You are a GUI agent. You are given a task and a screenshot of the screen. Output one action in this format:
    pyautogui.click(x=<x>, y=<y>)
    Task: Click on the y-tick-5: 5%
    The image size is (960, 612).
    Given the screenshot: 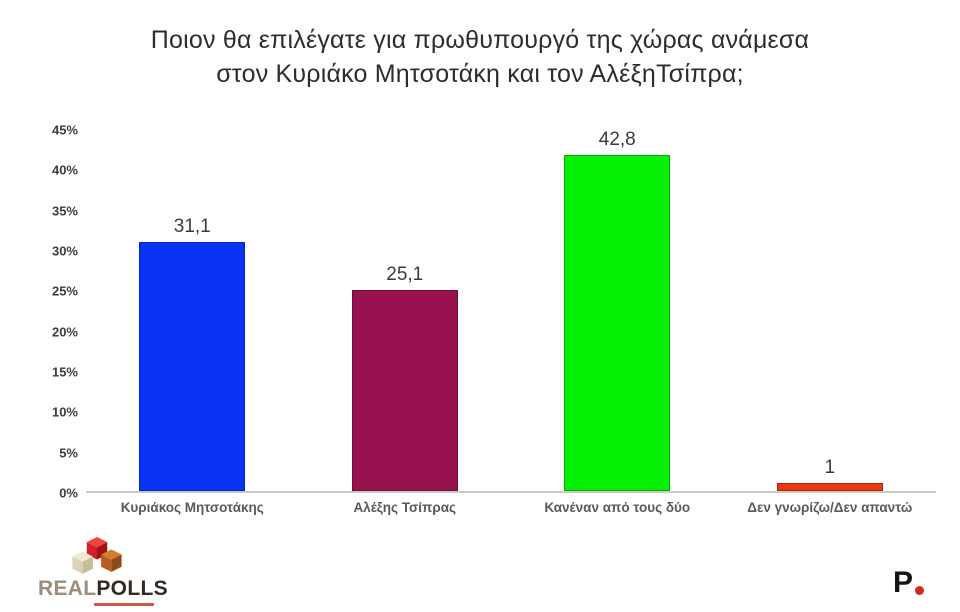 What is the action you would take?
    pyautogui.click(x=68, y=453)
    